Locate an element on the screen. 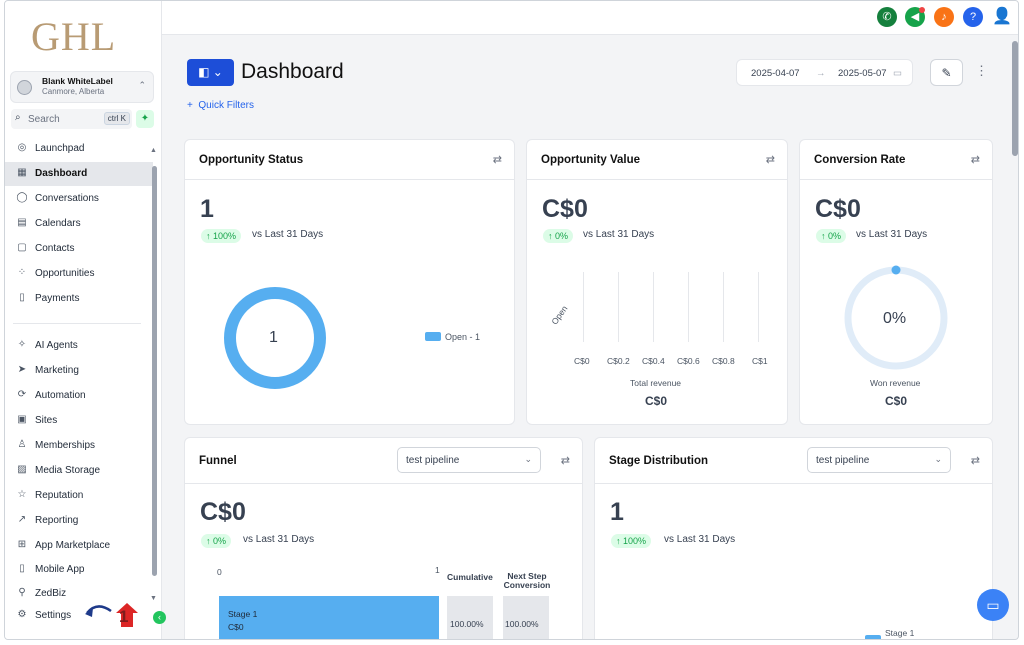 The image size is (1024, 645). phone-icon: ▯ is located at coordinates (22, 568).